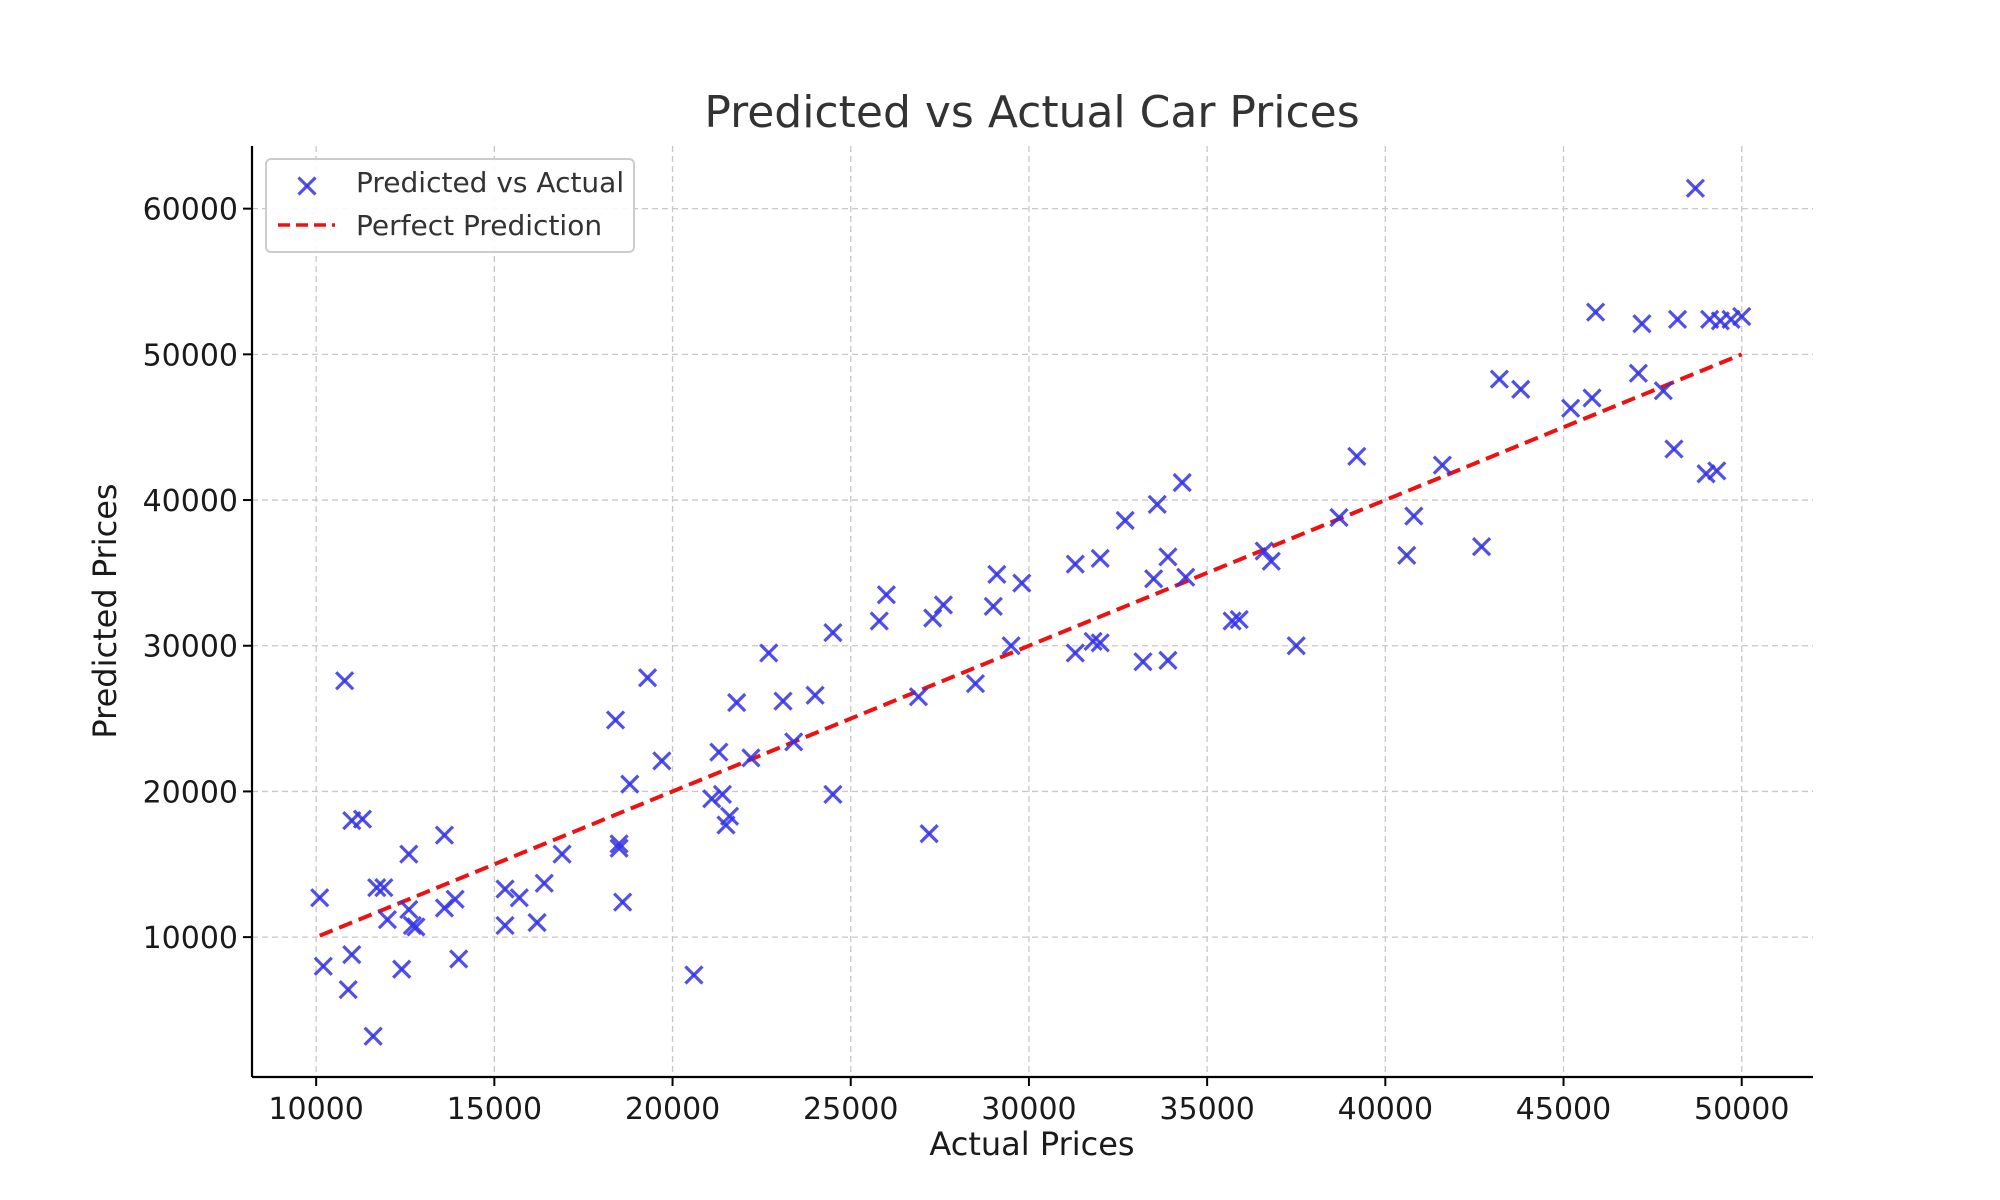  Describe the element at coordinates (1385, 1109) in the screenshot. I see `x-tick-label: 40000` at that location.